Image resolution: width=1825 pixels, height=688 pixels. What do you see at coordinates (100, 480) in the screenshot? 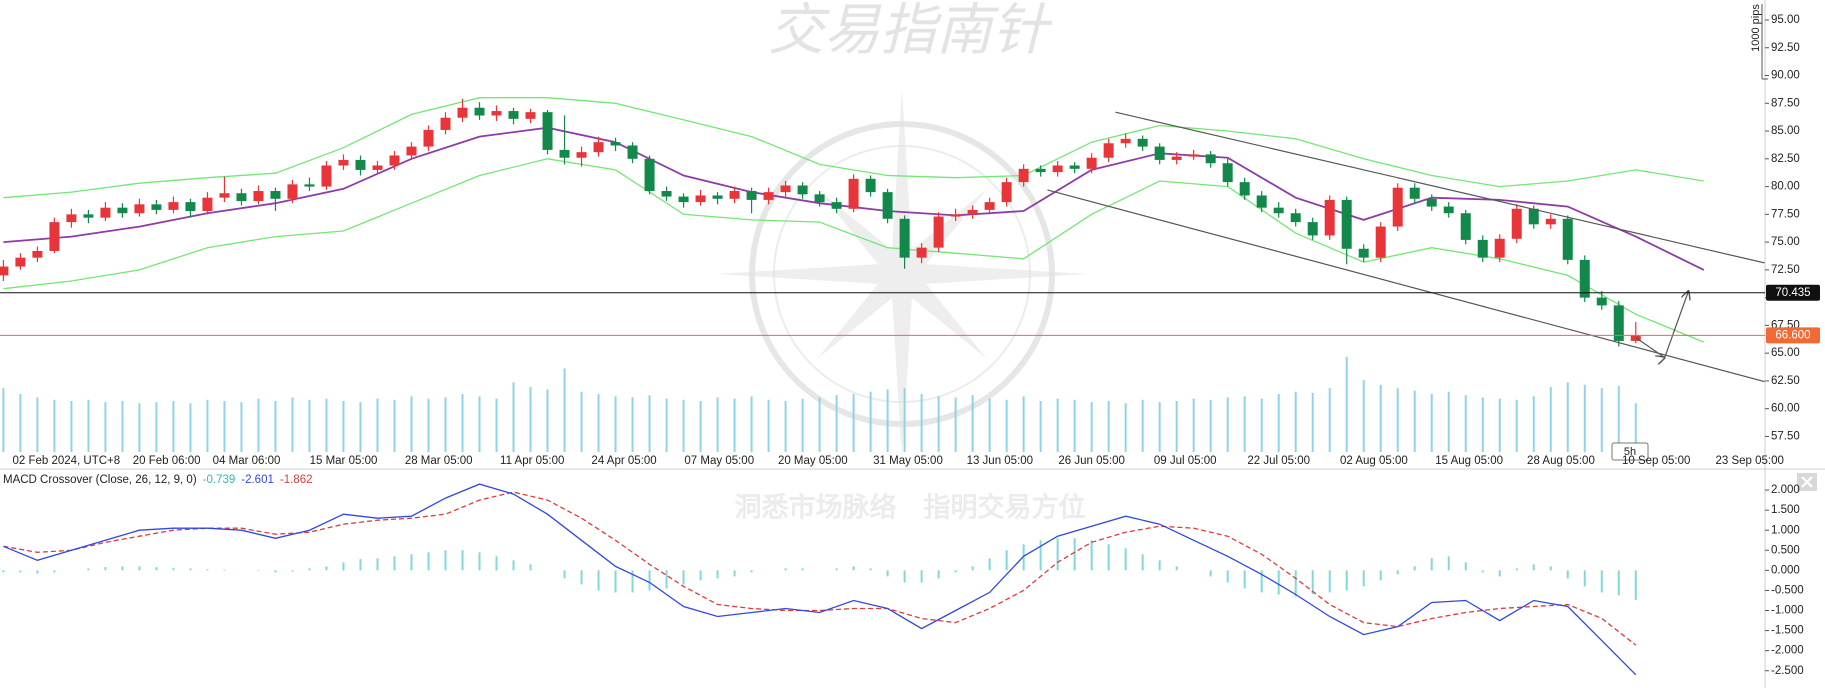
I see `indicator-title: MACD Crossover (Close, 26, 12, 9, 0)` at bounding box center [100, 480].